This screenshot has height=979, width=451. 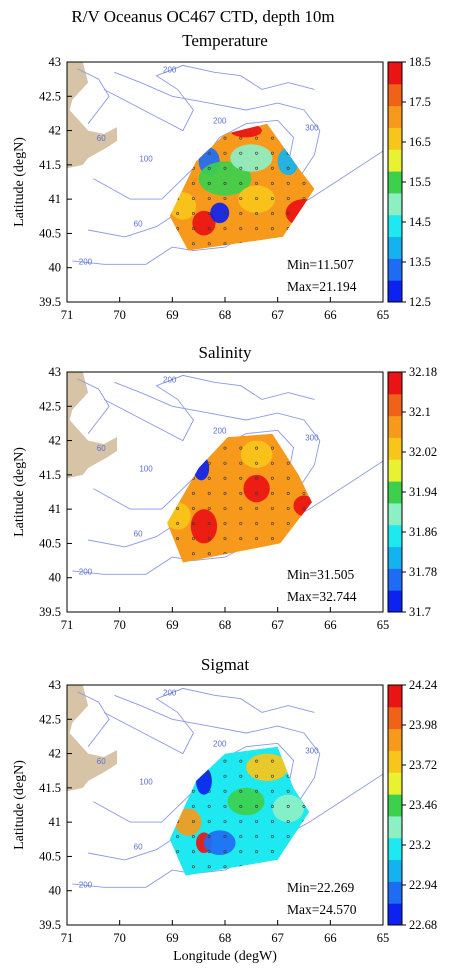 I want to click on colorbar-tick-label: 23.98, so click(x=423, y=725).